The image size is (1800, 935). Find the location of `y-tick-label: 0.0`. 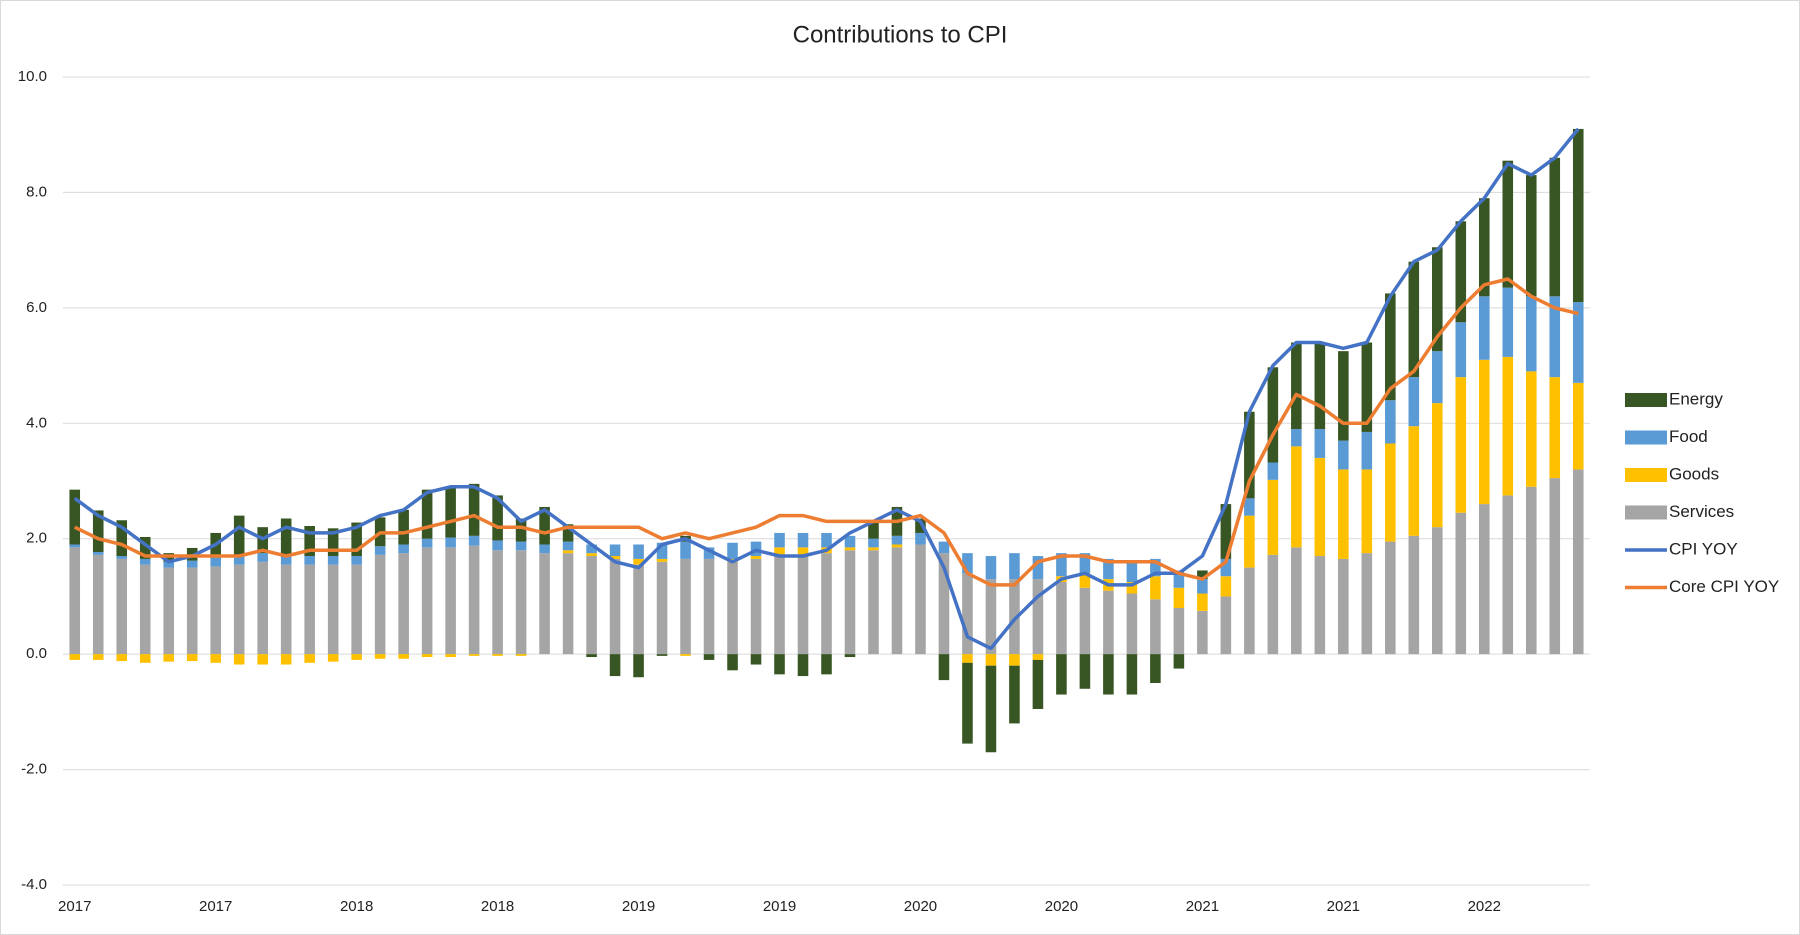

y-tick-label: 0.0 is located at coordinates (36, 653).